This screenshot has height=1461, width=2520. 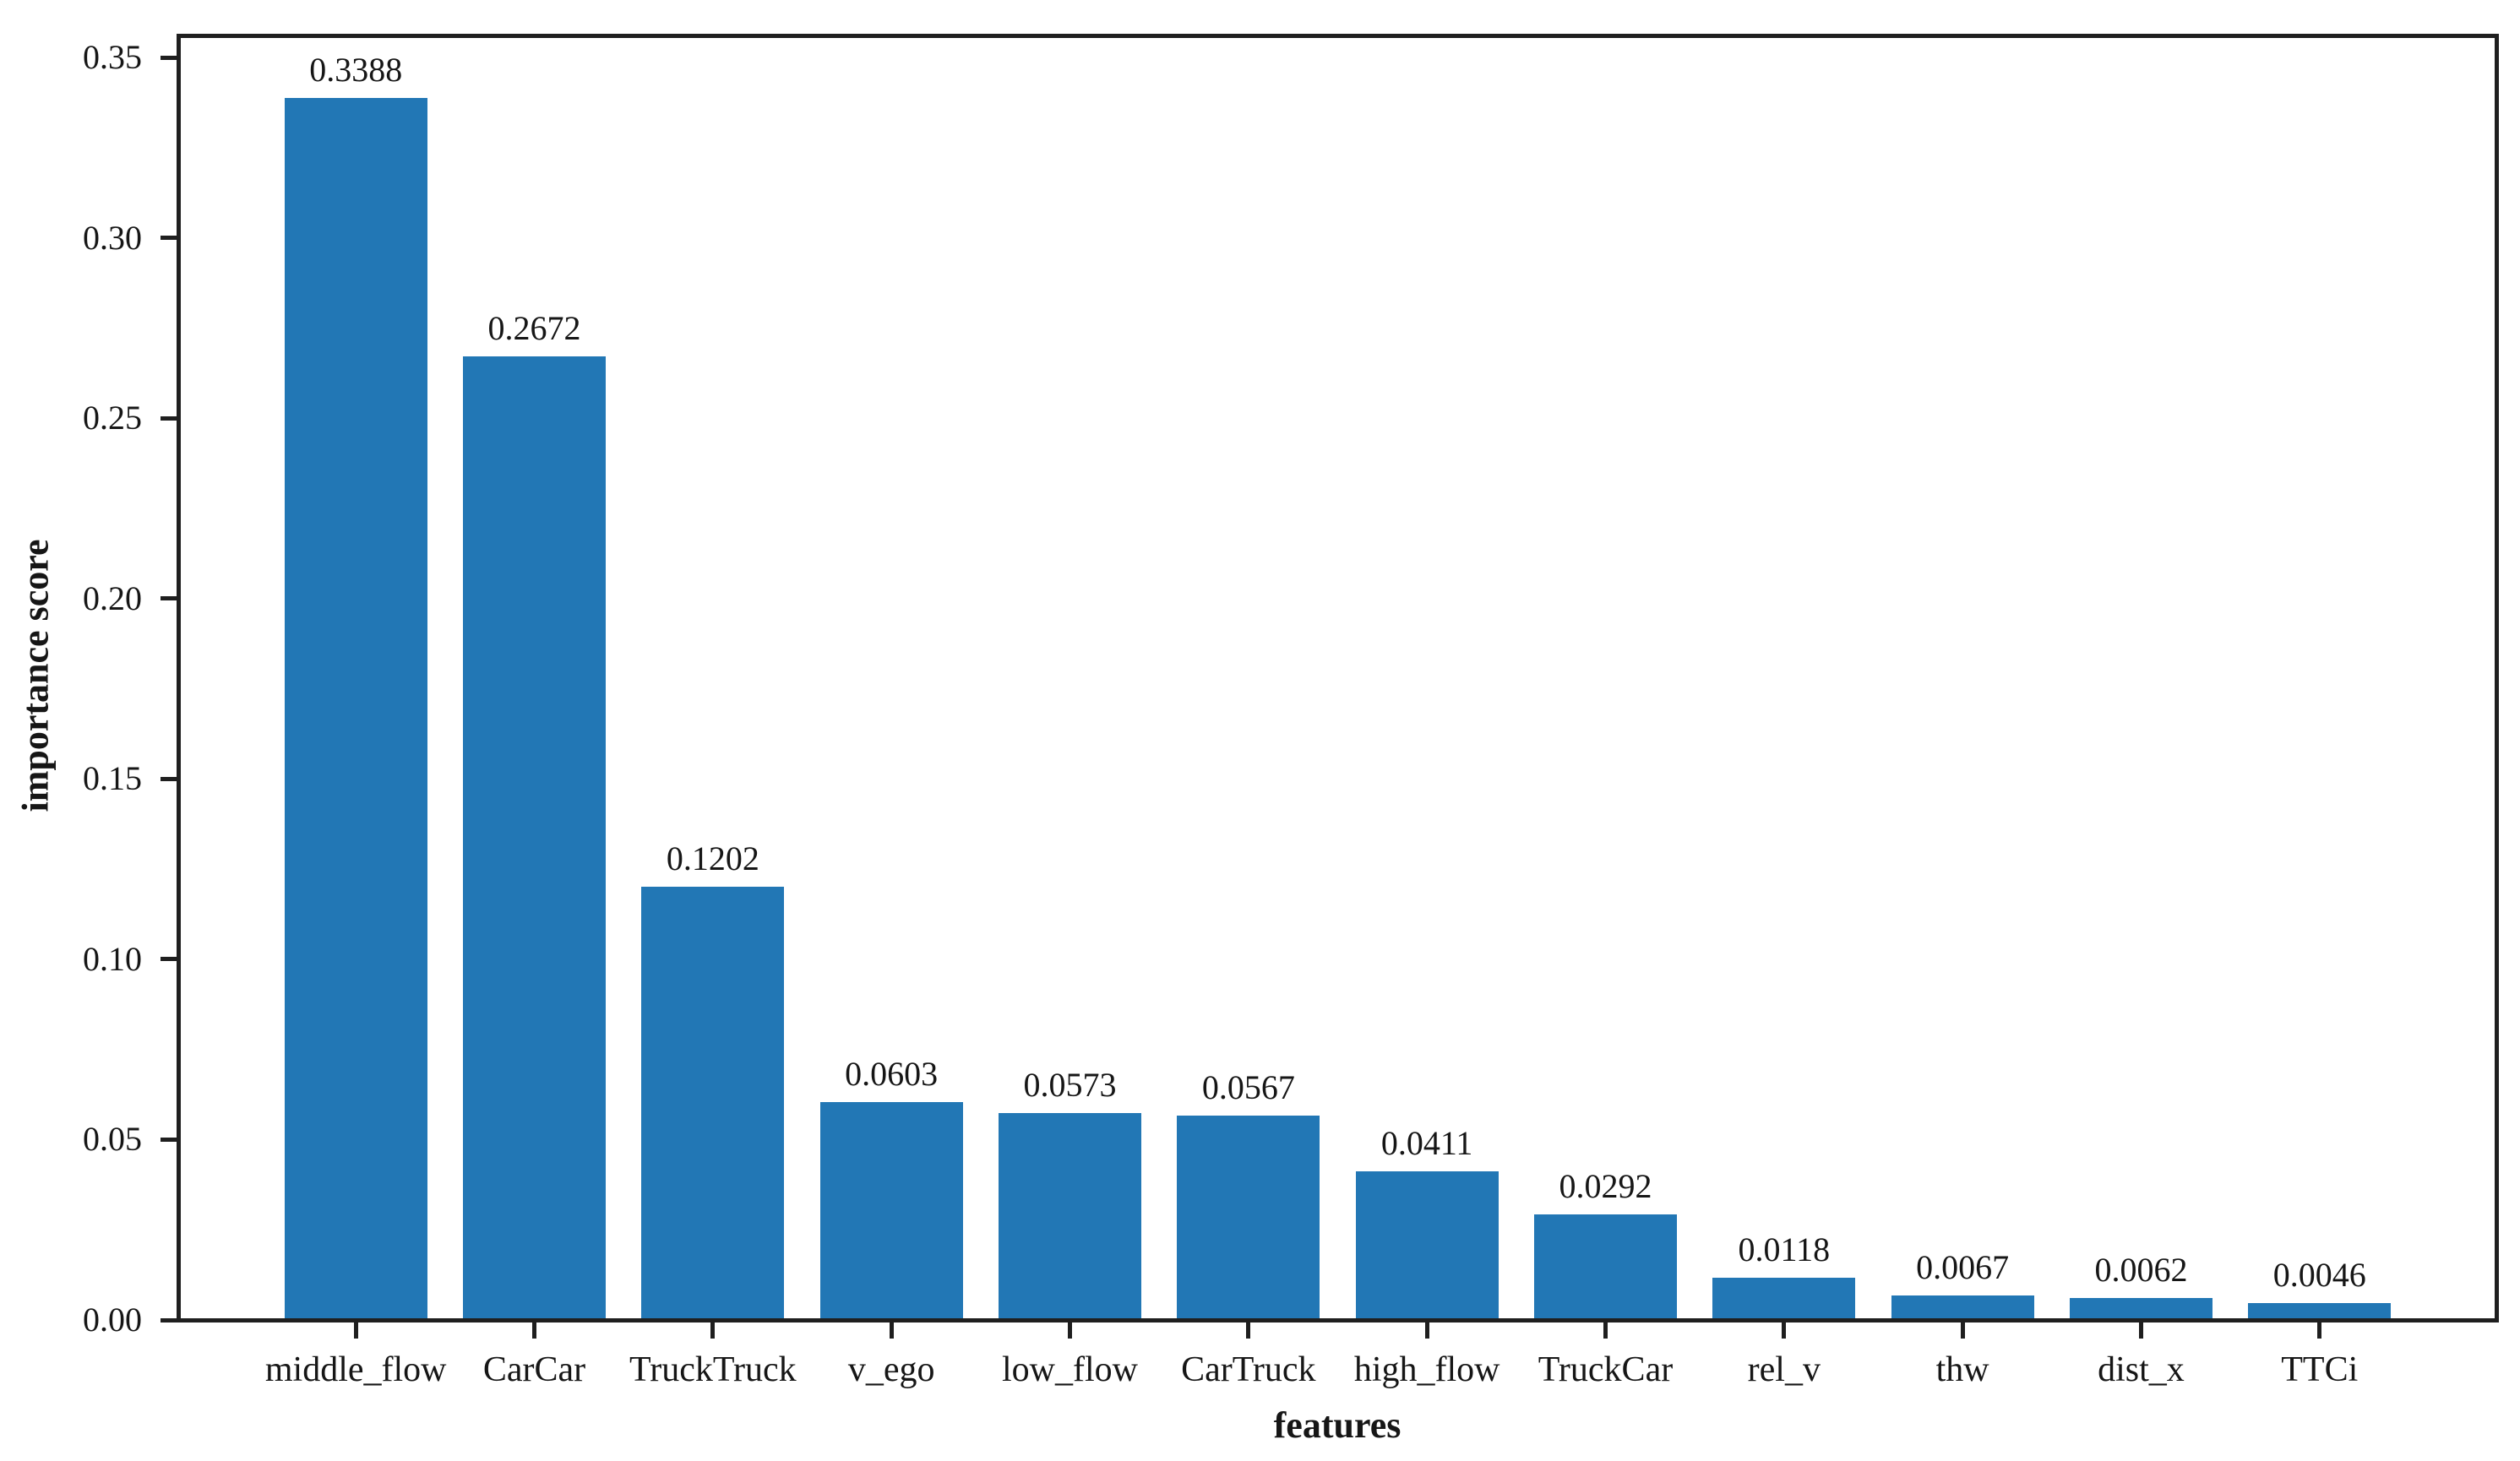 What do you see at coordinates (355, 1369) in the screenshot?
I see `x-tick-label-middle_flow: middle_flow` at bounding box center [355, 1369].